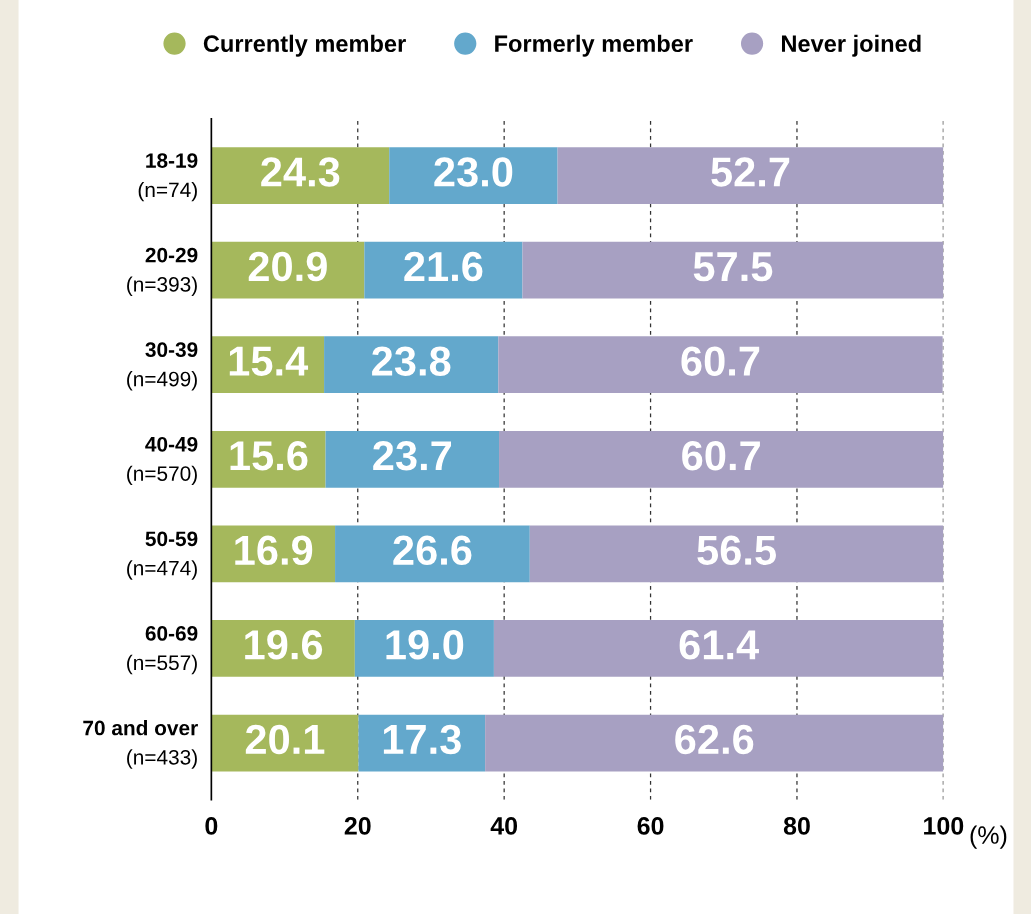 This screenshot has width=1031, height=914. What do you see at coordinates (714, 739) in the screenshot?
I see `data-label: 62.6` at bounding box center [714, 739].